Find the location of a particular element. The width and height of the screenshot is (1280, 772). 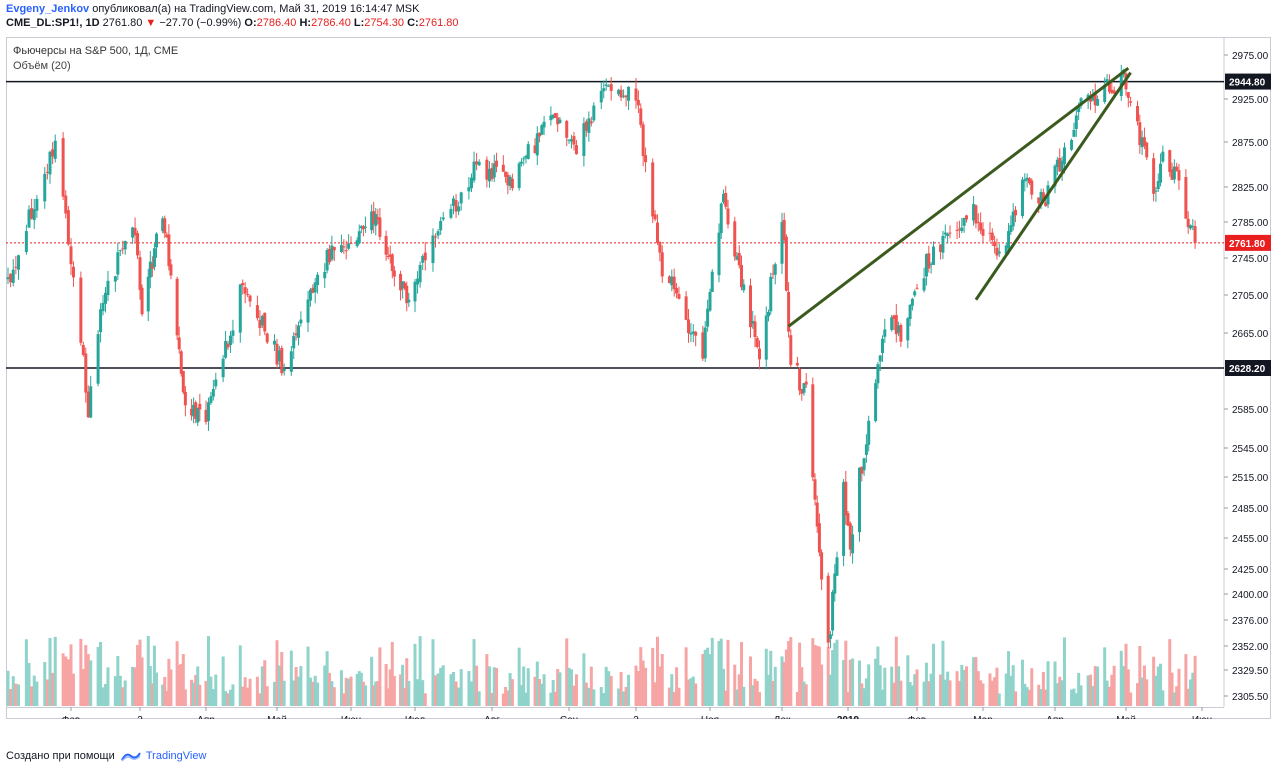

x-tick-label: Апр is located at coordinates (206, 717).